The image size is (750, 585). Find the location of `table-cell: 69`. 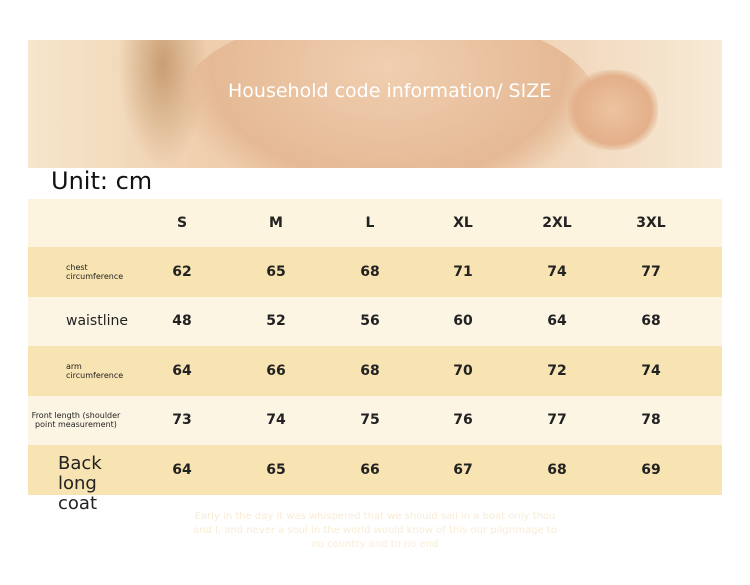

table-cell: 69 is located at coordinates (651, 469).